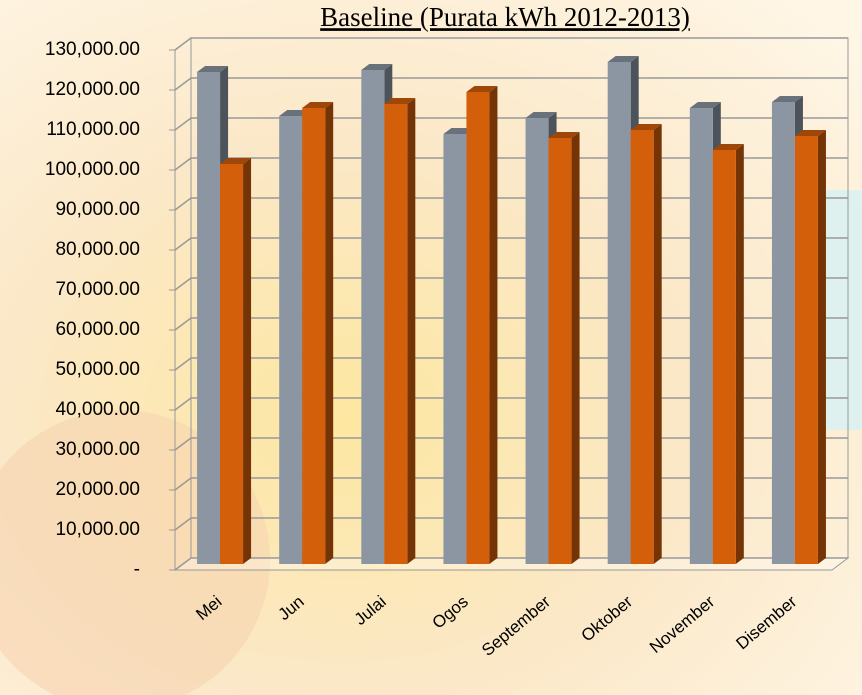  I want to click on y-tick-label: 50,000.00, so click(97, 369).